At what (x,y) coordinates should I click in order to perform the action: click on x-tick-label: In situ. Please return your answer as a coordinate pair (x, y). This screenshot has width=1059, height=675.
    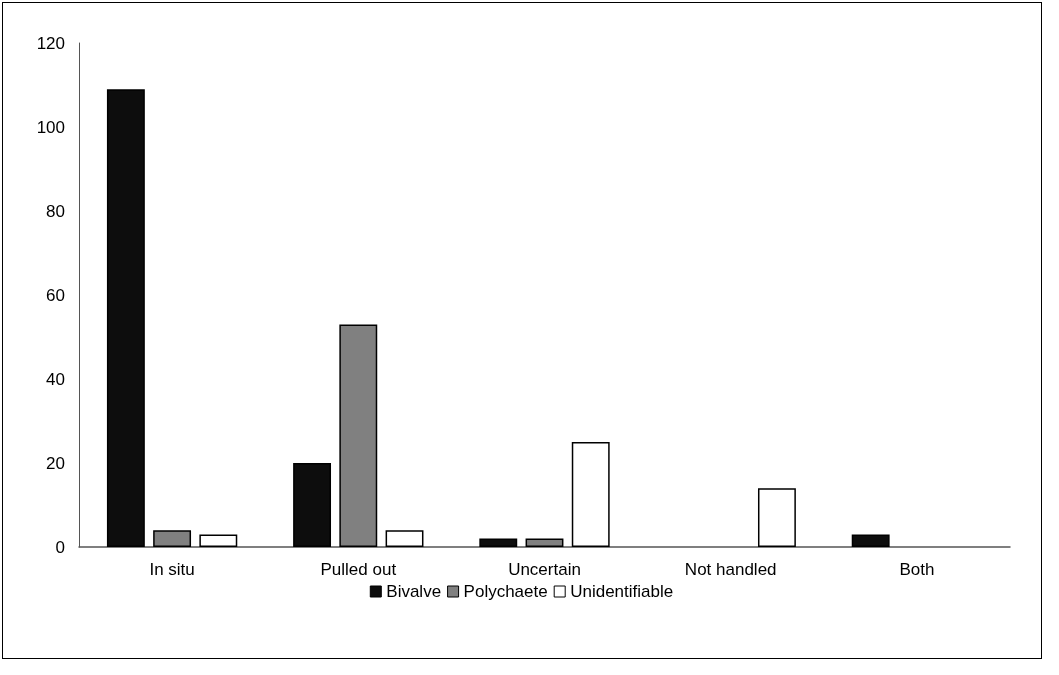
    Looking at the image, I should click on (172, 569).